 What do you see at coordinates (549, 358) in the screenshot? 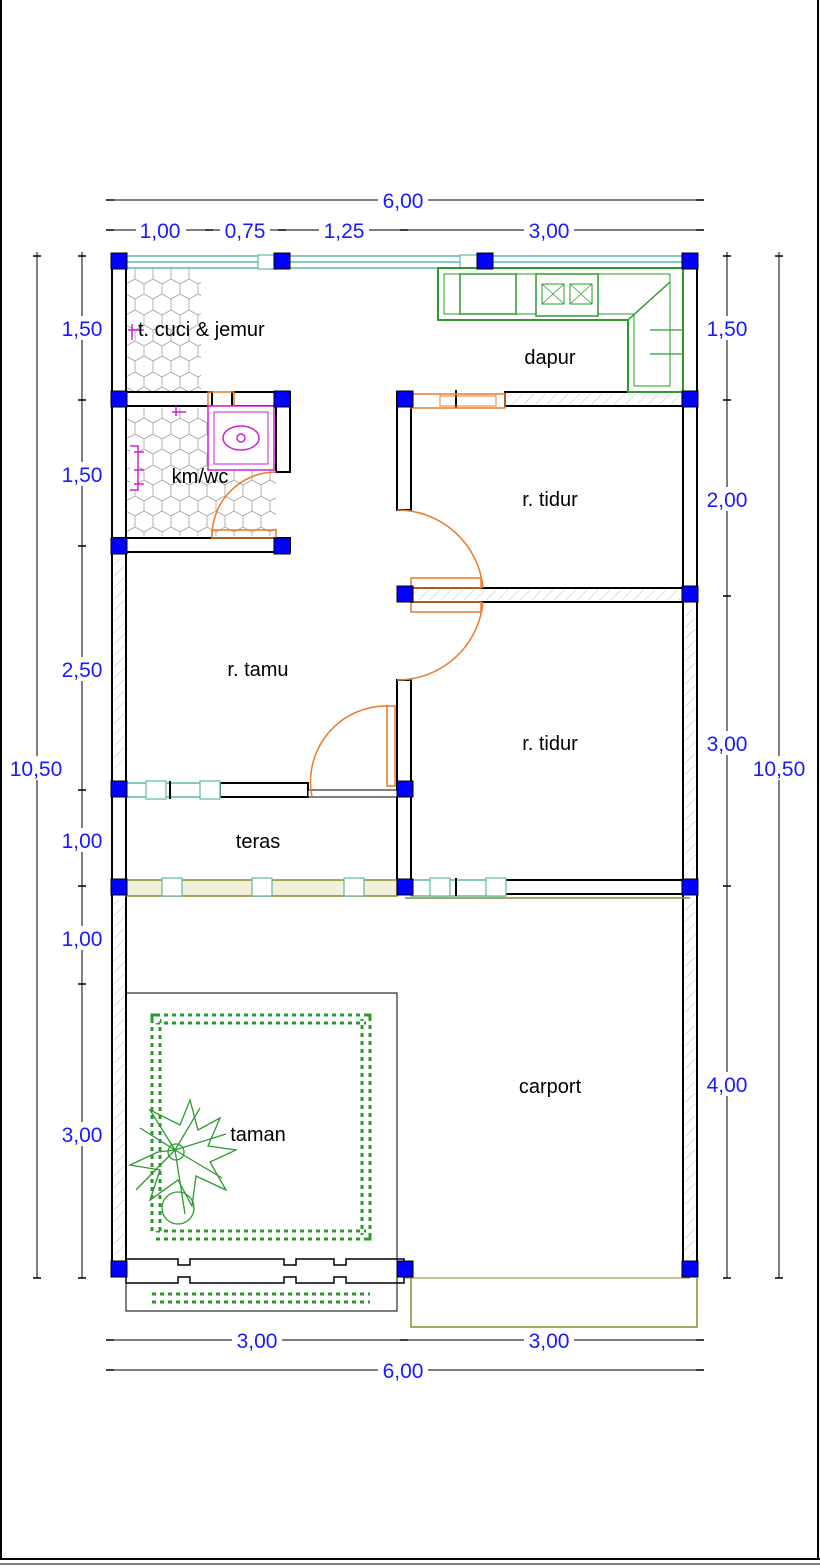
I see `room-label-kitchen: dapur` at bounding box center [549, 358].